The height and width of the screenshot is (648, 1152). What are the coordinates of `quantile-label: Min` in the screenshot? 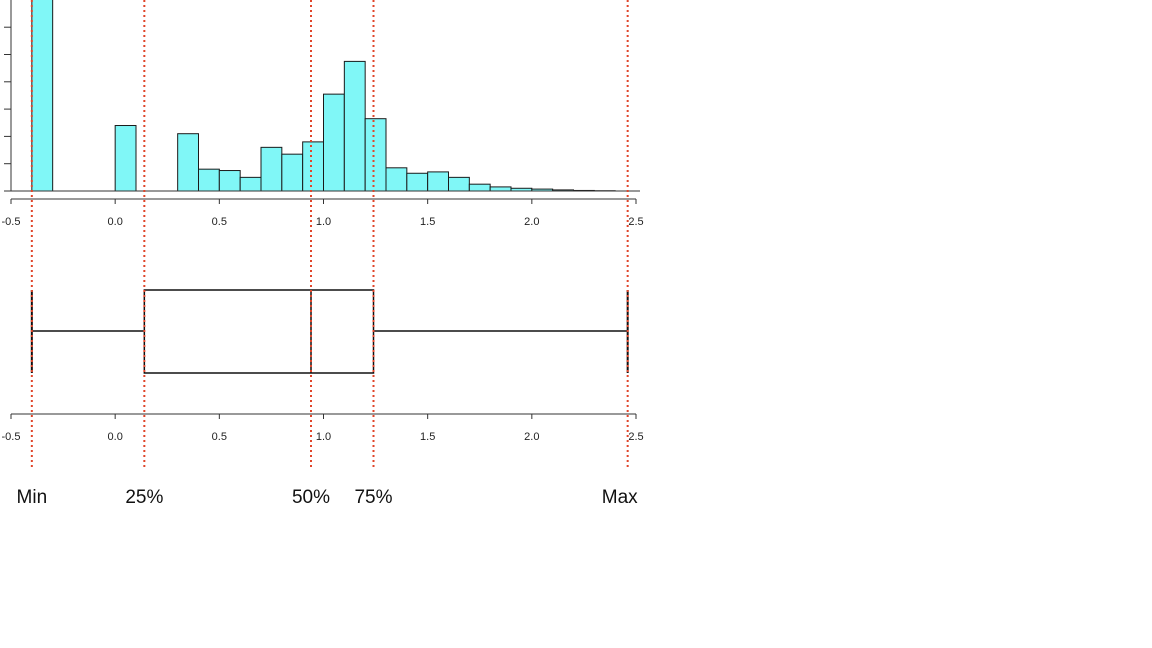 It's located at (32, 497).